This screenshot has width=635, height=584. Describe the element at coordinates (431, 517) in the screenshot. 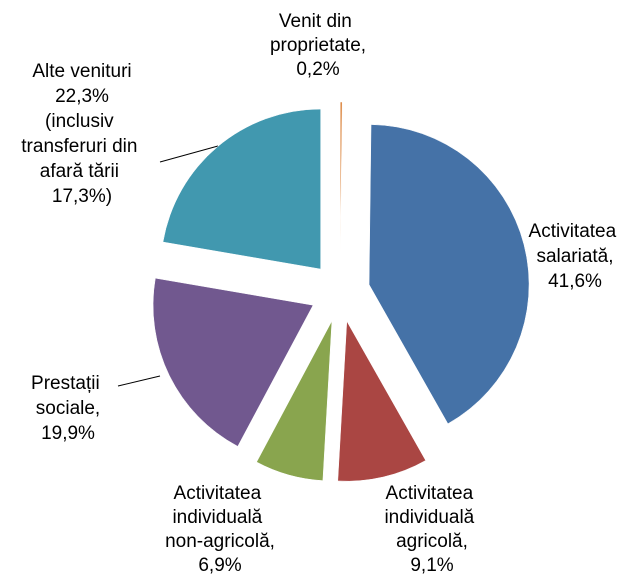

I see `slice-label: Activitatea individuală agricolă,` at that location.